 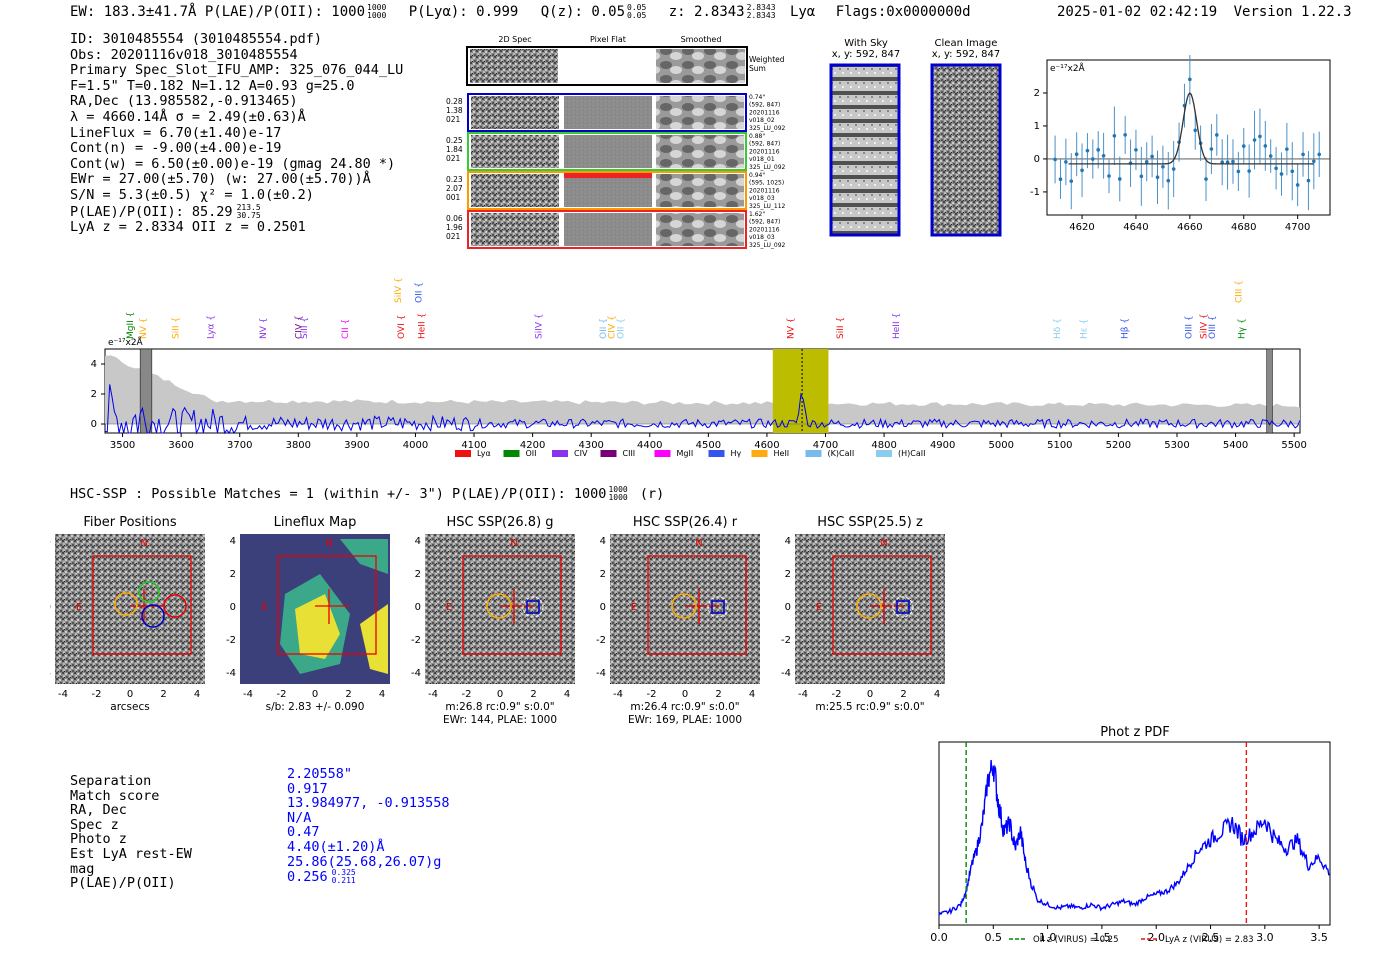 What do you see at coordinates (1134, 837) in the screenshot?
I see `photz-pdf-line` at bounding box center [1134, 837].